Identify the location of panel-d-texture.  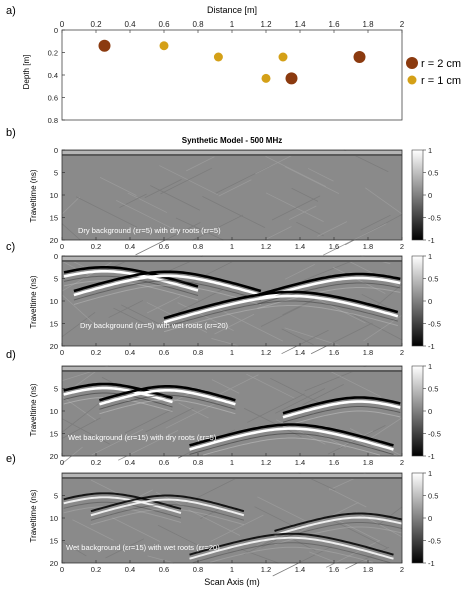
(232, 415).